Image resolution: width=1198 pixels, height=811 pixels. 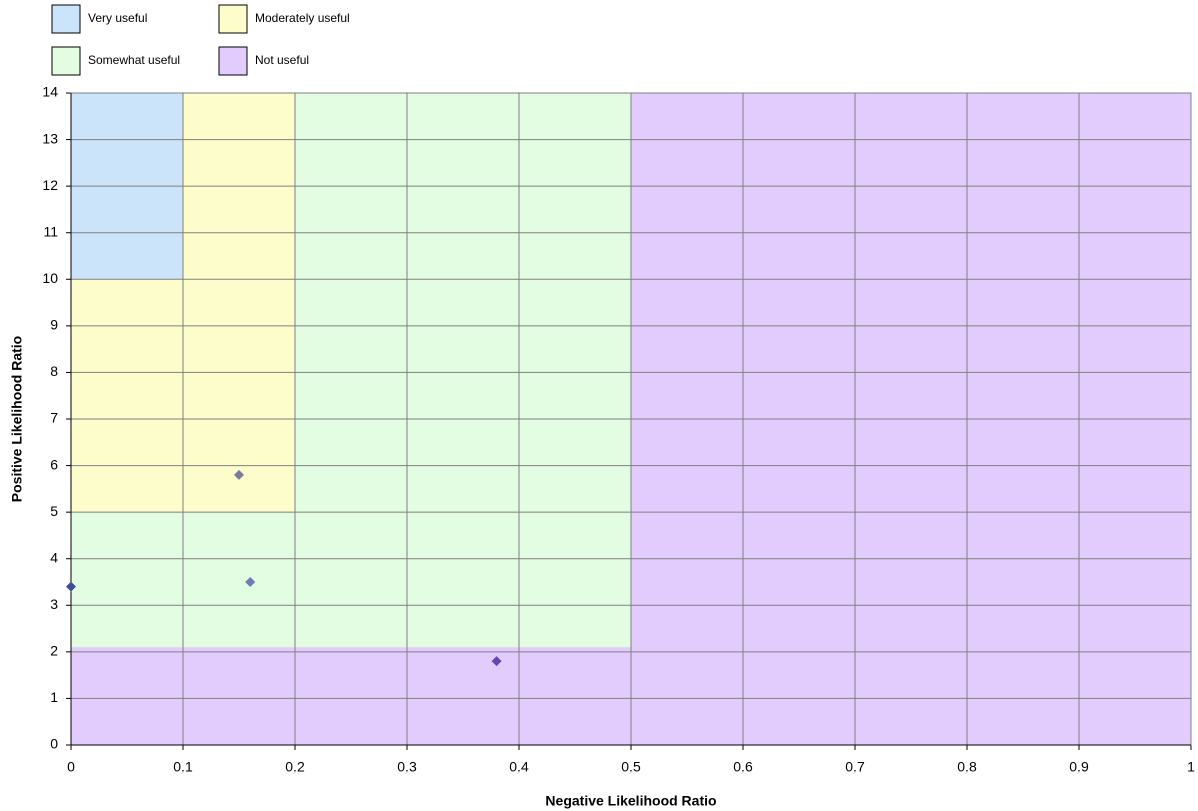 What do you see at coordinates (54, 604) in the screenshot?
I see `y-tick-label: 3` at bounding box center [54, 604].